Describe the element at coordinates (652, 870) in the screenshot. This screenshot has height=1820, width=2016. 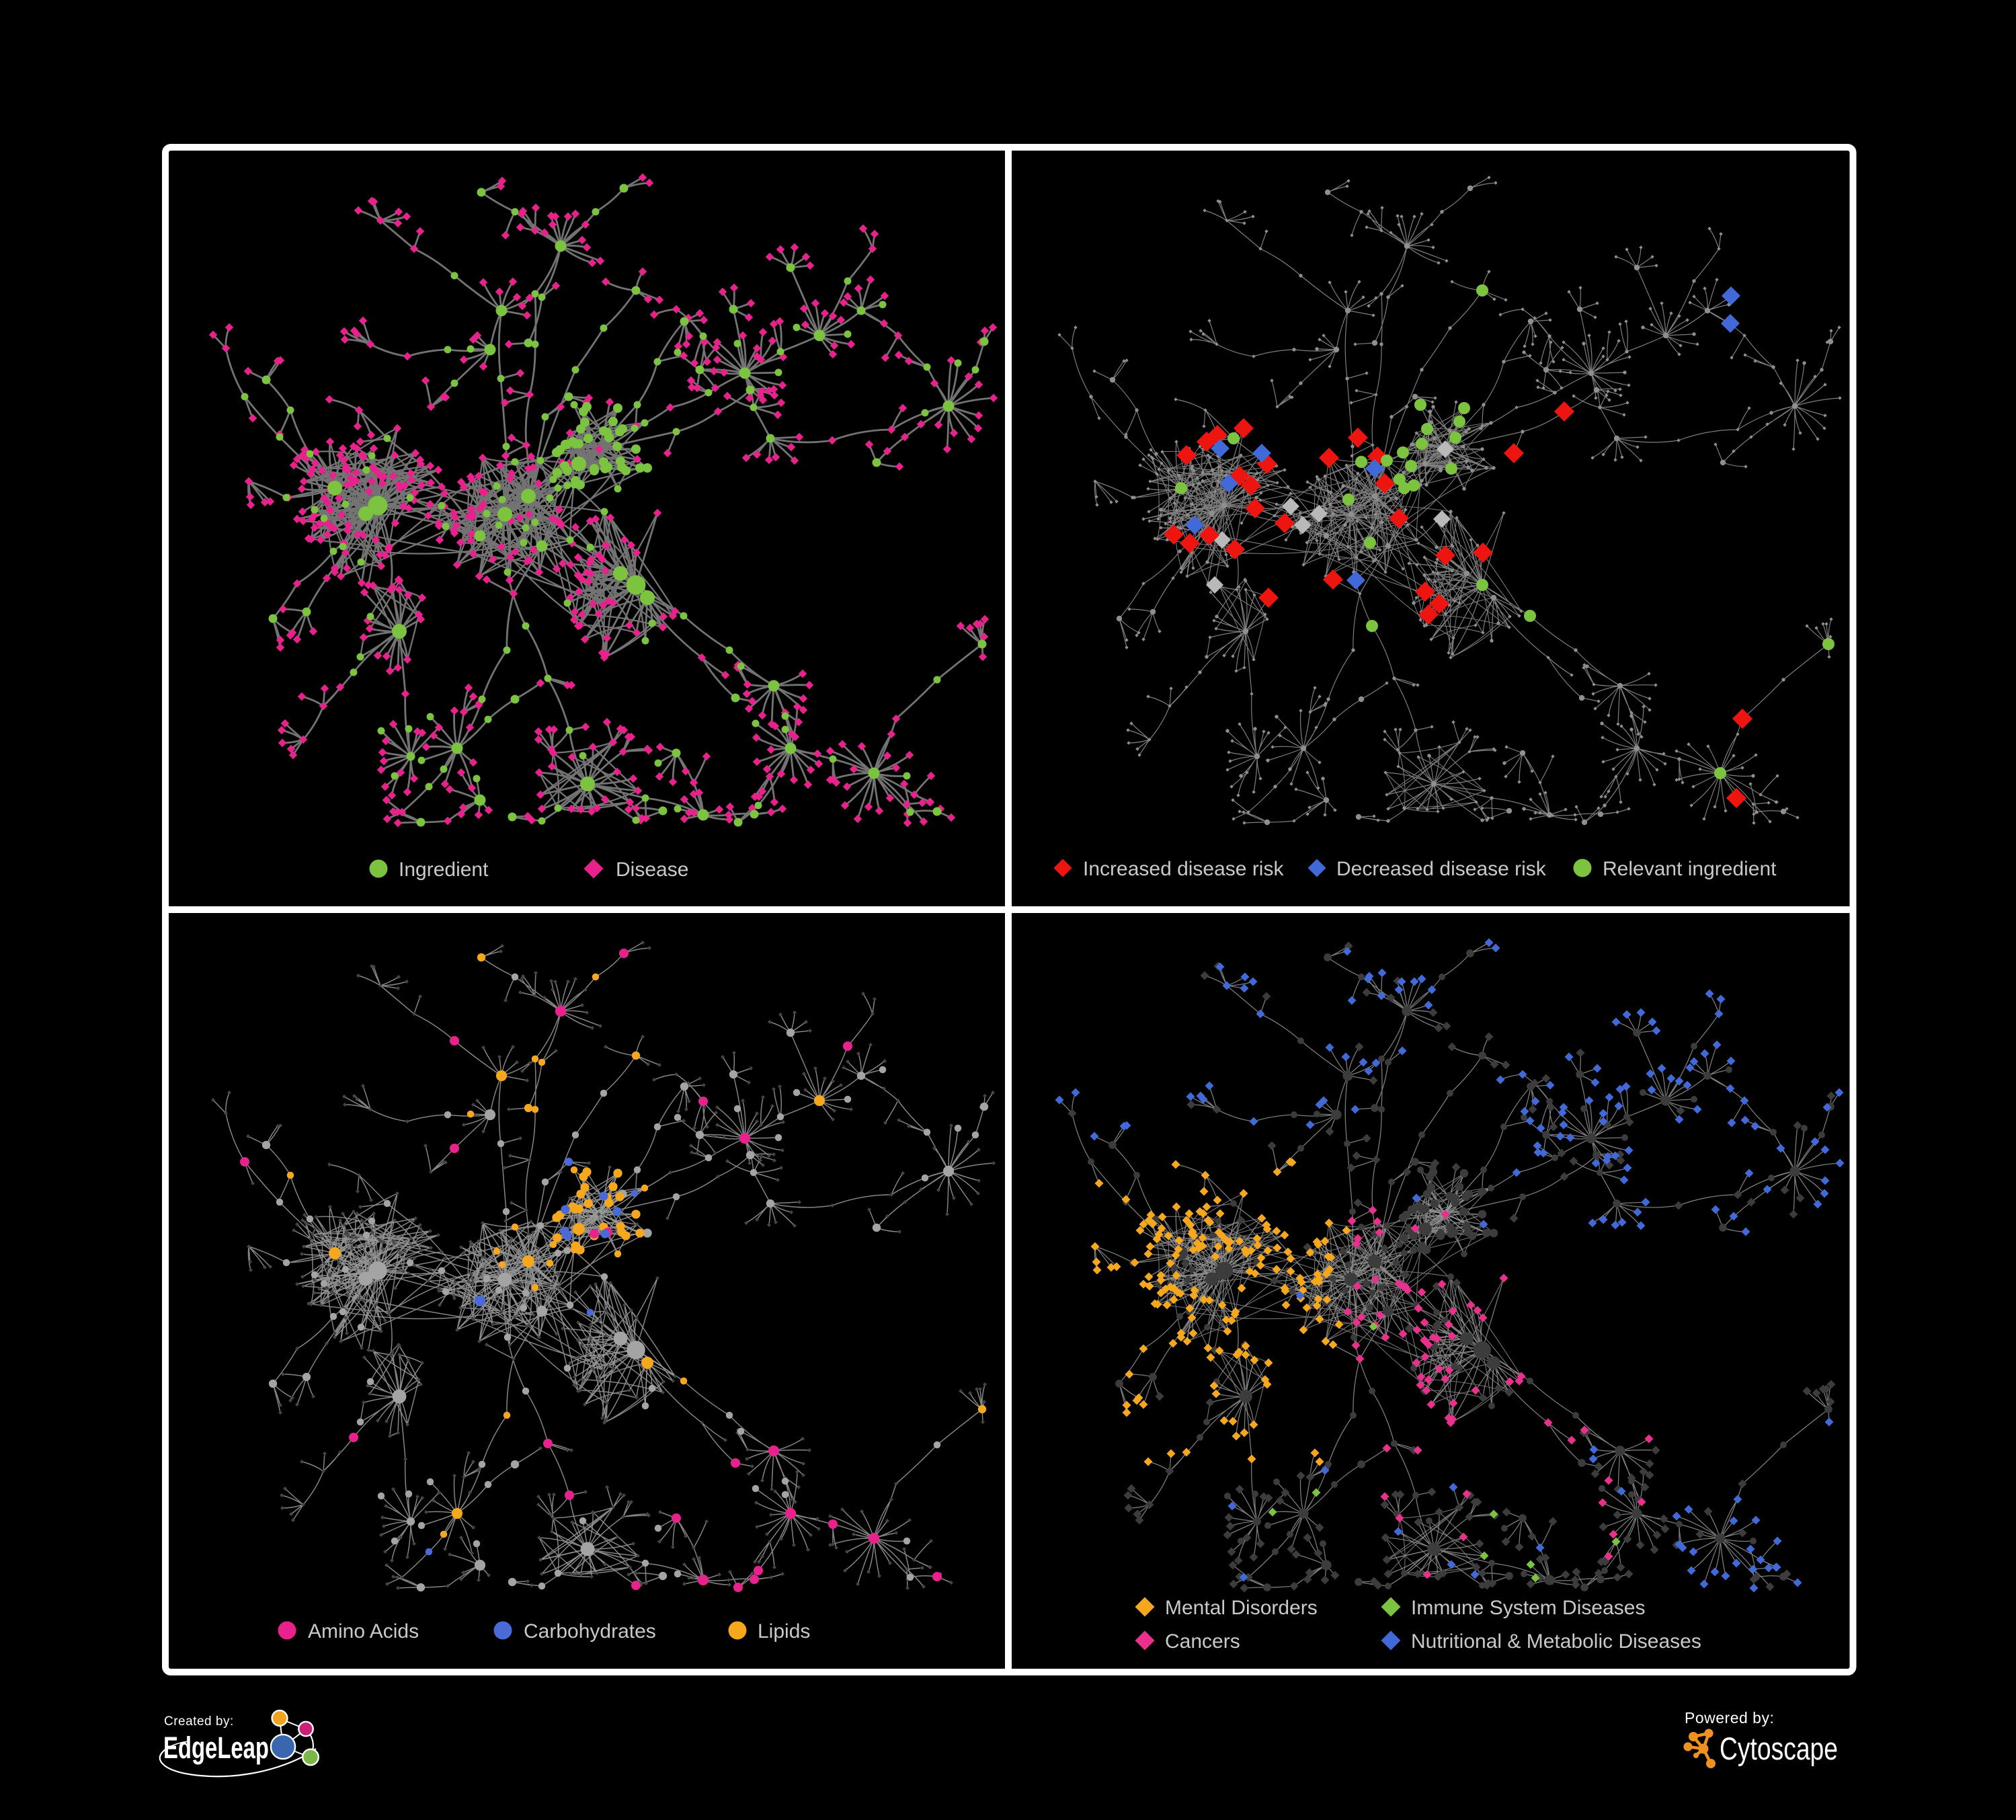
I see `svg-text: Disease` at that location.